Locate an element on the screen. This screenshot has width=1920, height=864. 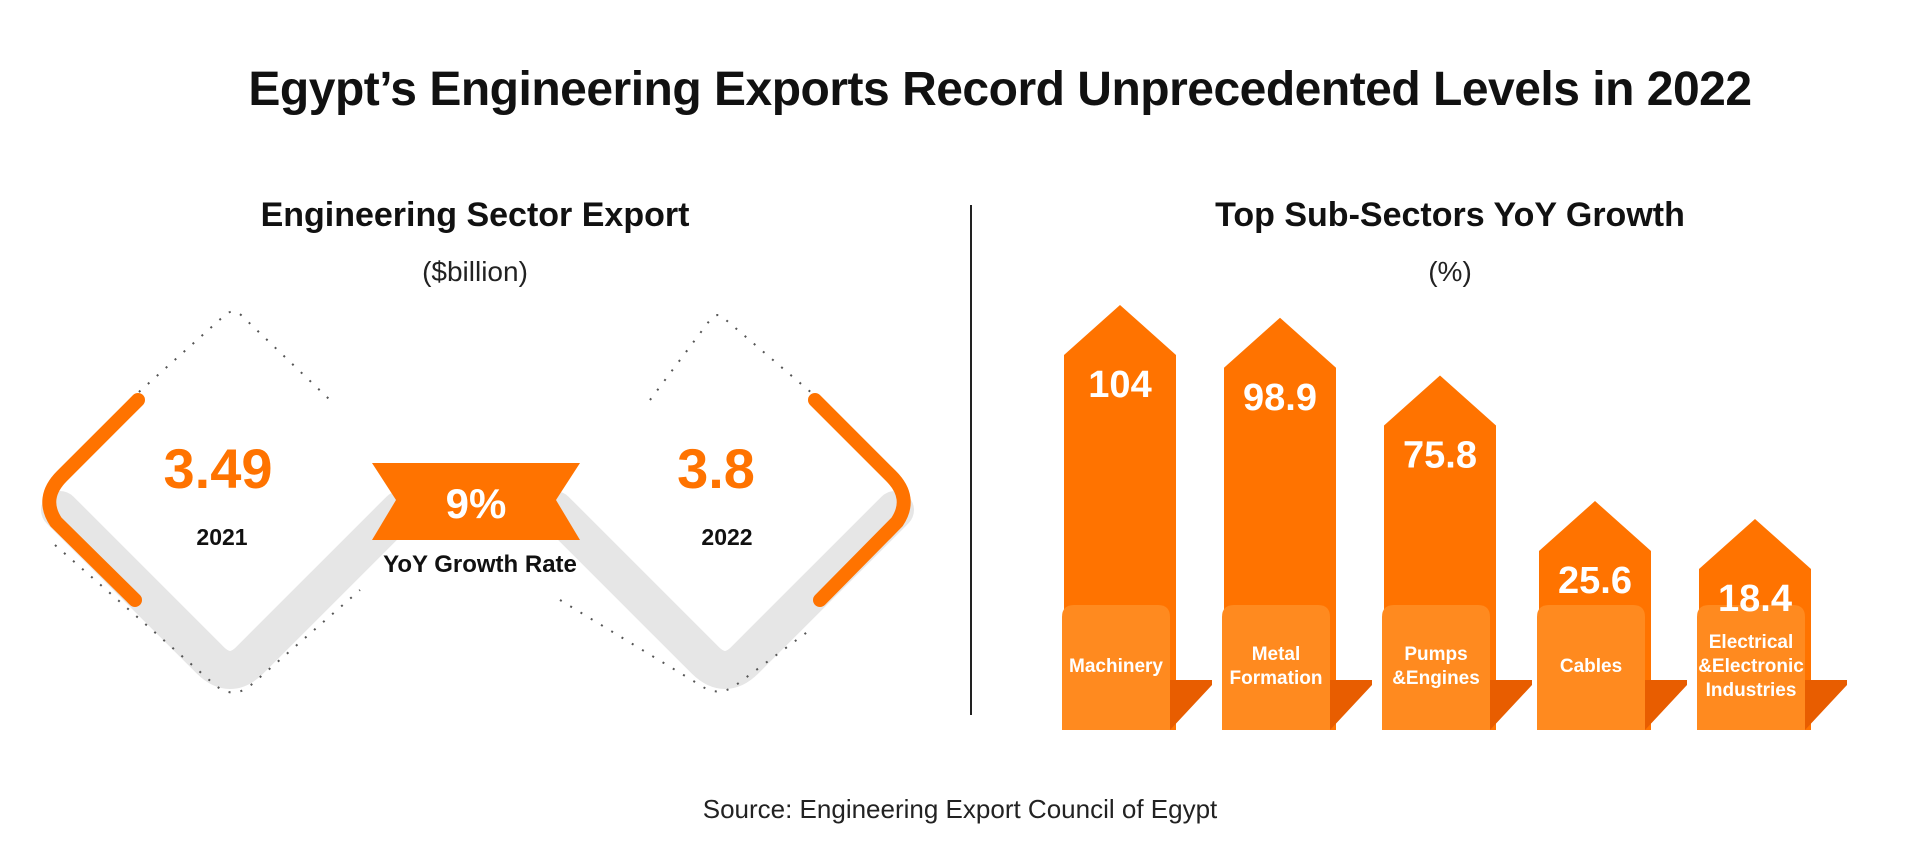
diamond-2021-accent is located at coordinates (93, 500).